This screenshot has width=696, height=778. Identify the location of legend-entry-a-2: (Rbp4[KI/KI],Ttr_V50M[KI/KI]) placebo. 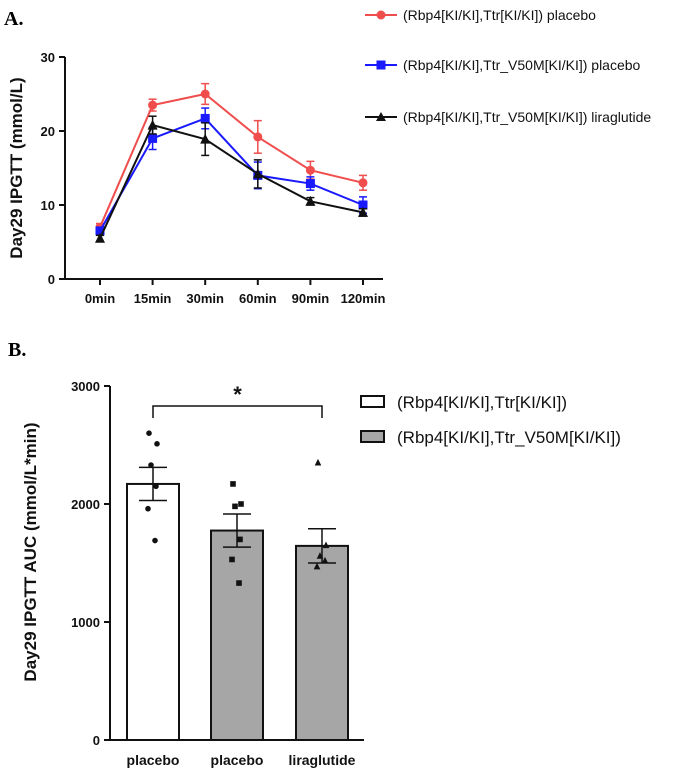
(503, 65).